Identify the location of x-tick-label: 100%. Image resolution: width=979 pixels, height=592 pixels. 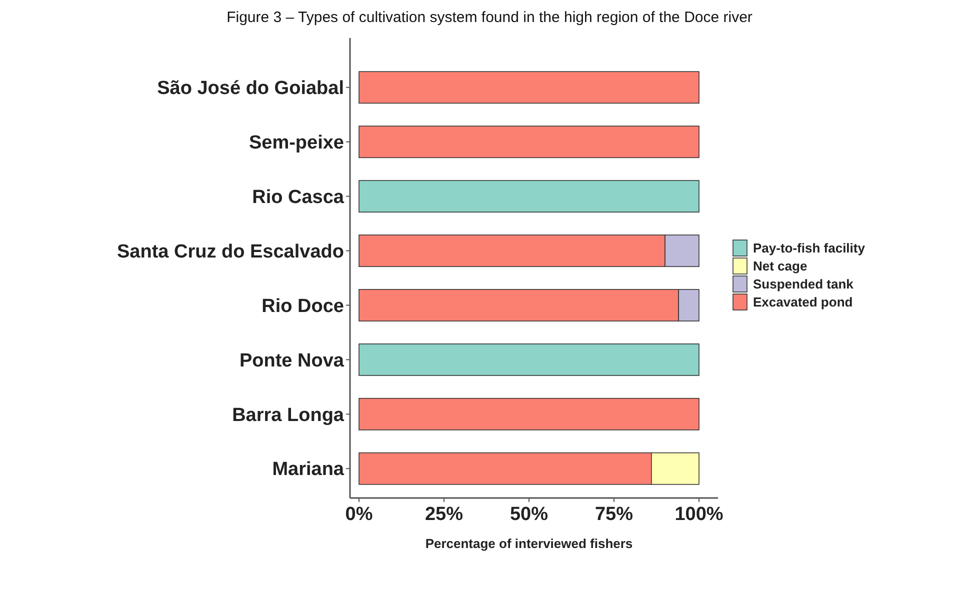
(699, 514).